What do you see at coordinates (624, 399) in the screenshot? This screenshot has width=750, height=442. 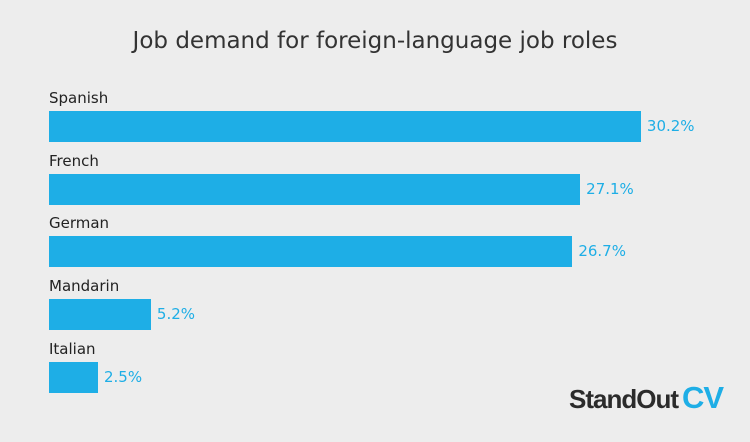 I see `logo-text: StandOut` at bounding box center [624, 399].